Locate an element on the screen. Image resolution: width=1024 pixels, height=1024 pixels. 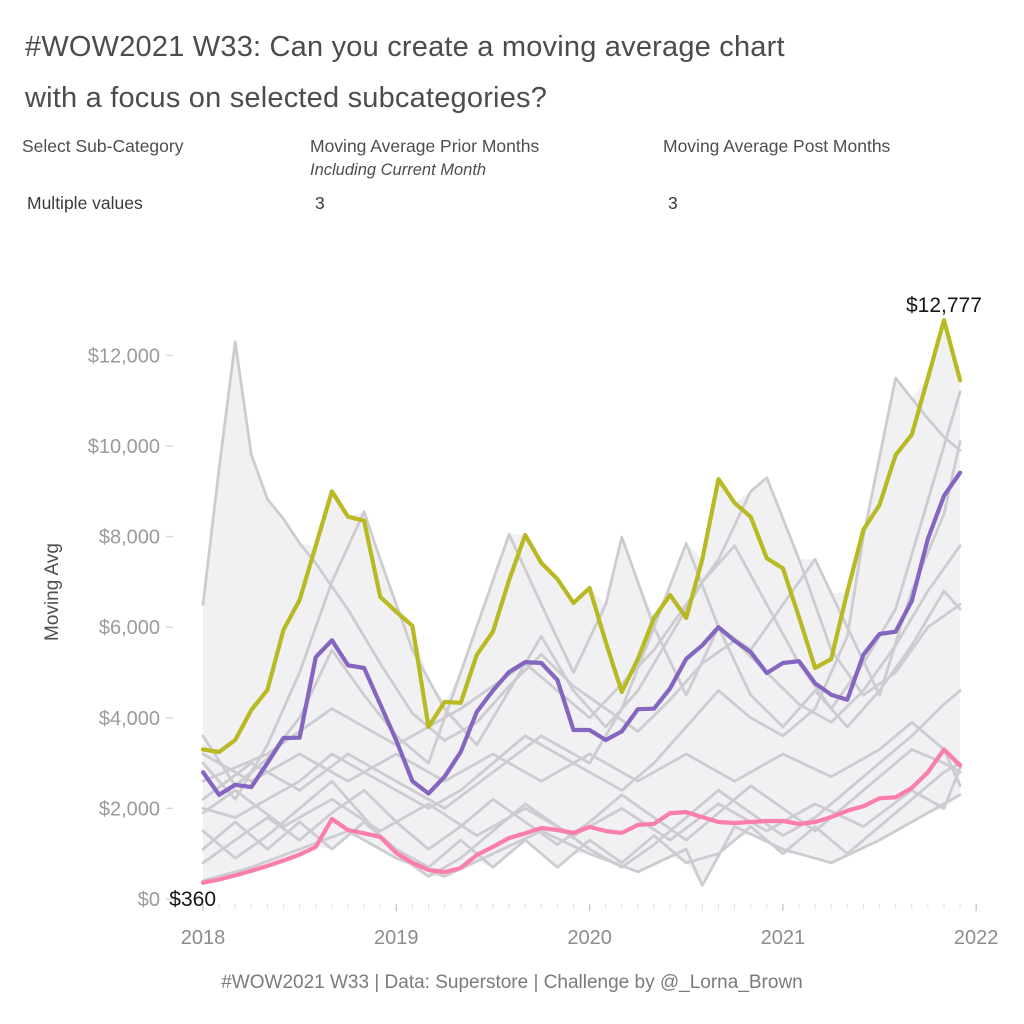
y-axis-tick-label: $0 is located at coordinates (149, 900).